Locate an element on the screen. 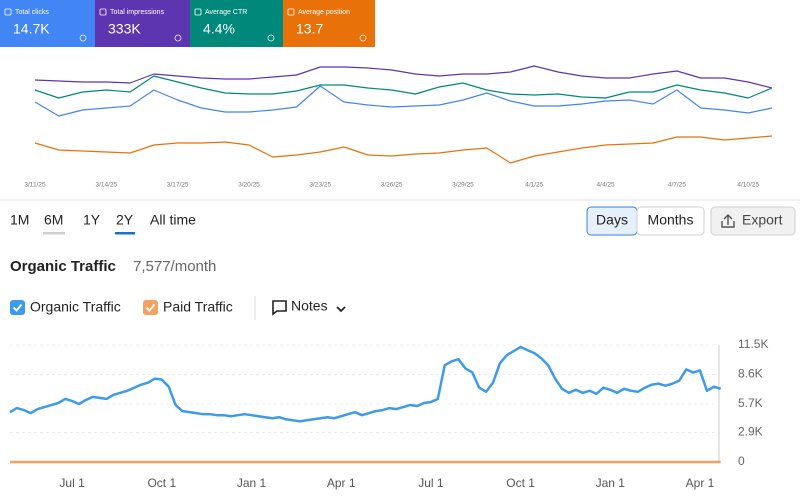 The image size is (800, 500). metric-label: Average CTR is located at coordinates (226, 12).